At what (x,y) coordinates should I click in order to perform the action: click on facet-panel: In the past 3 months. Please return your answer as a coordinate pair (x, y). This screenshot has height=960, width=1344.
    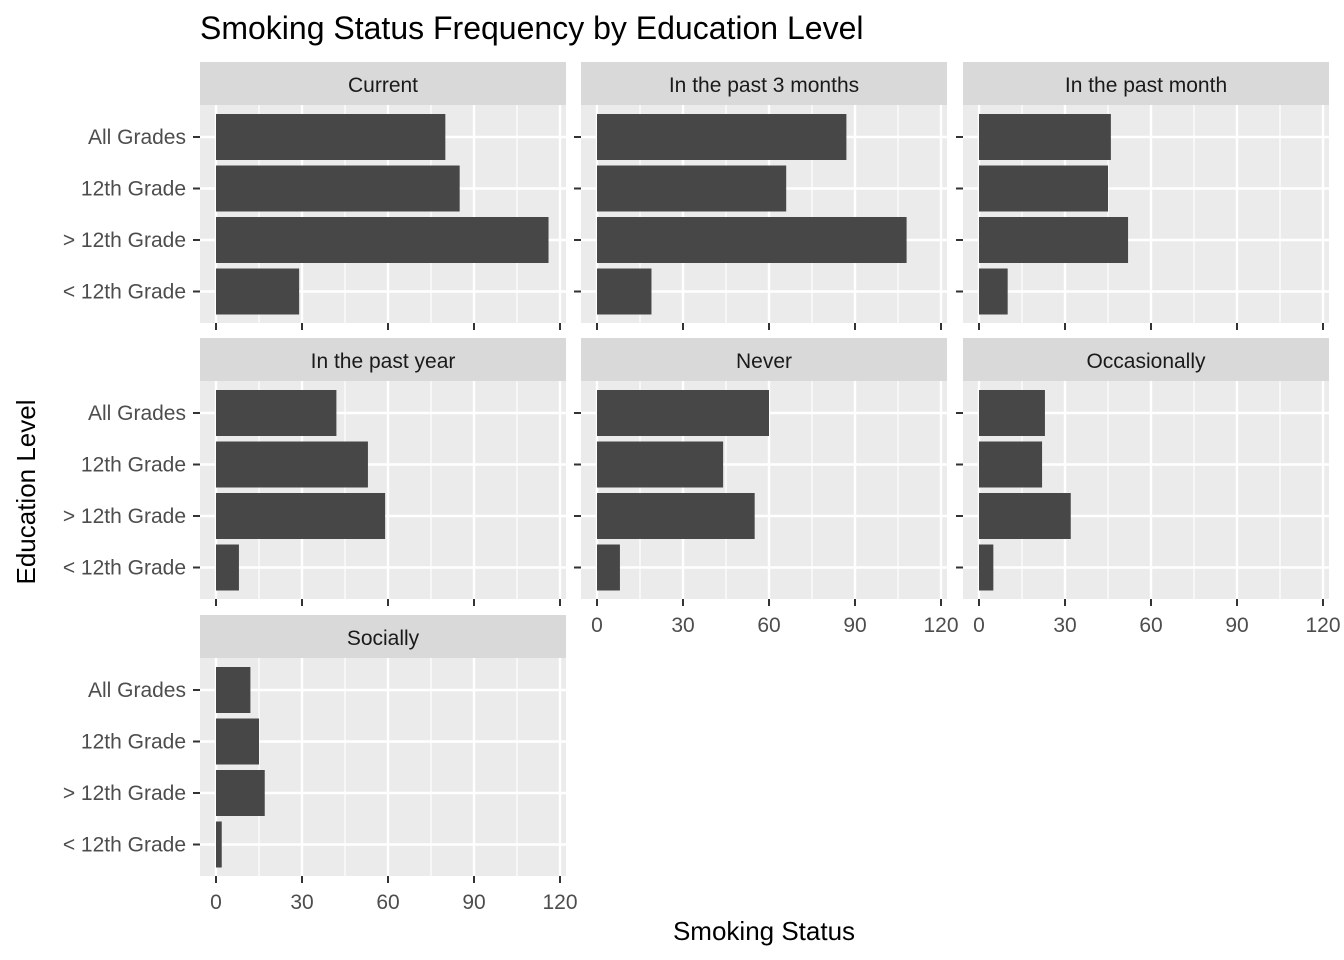
    Looking at the image, I should click on (760, 196).